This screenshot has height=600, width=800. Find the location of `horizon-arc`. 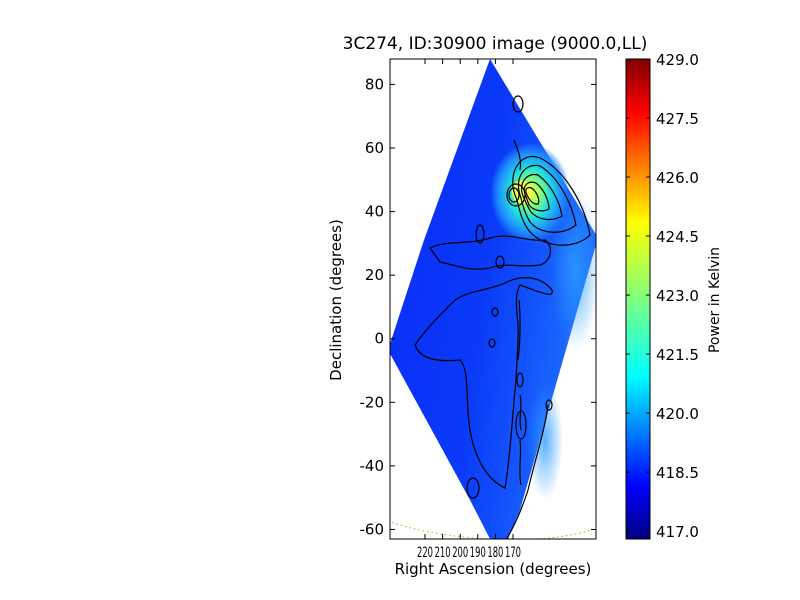

horizon-arc is located at coordinates (493, 530).